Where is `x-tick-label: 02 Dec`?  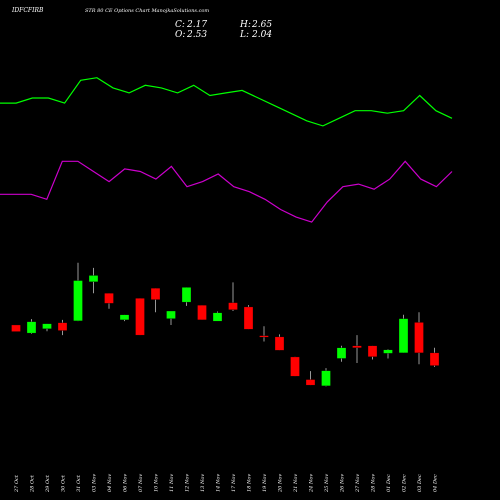
x-tick-label: 02 Dec is located at coordinates (405, 483).